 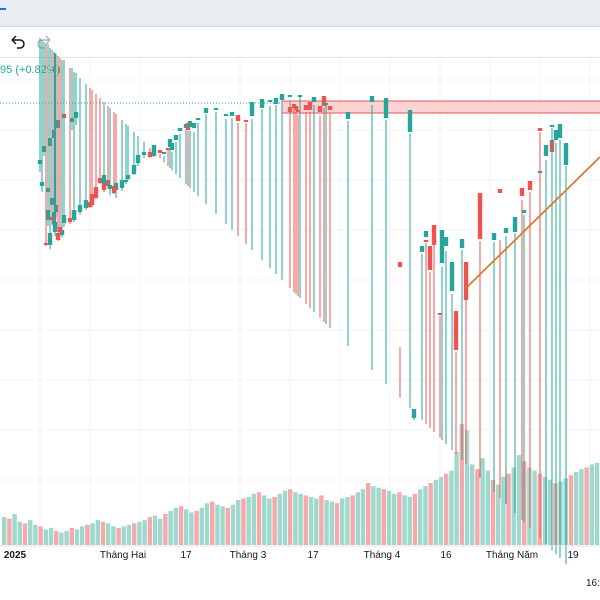 What do you see at coordinates (532, 223) in the screenshot?
I see `trendline` at bounding box center [532, 223].